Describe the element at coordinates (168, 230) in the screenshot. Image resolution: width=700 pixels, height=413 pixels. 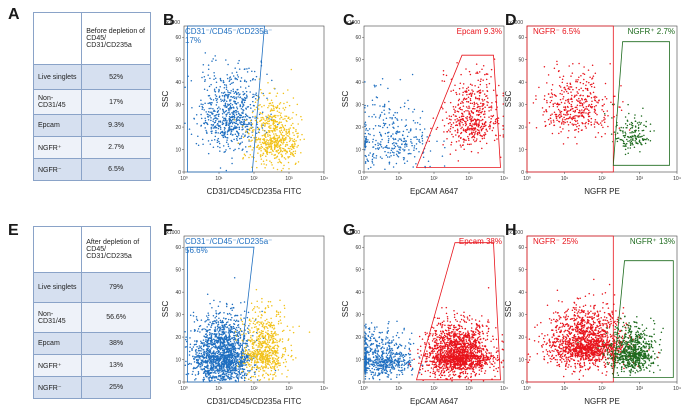
I see `panel-letter-f: F` at that location.